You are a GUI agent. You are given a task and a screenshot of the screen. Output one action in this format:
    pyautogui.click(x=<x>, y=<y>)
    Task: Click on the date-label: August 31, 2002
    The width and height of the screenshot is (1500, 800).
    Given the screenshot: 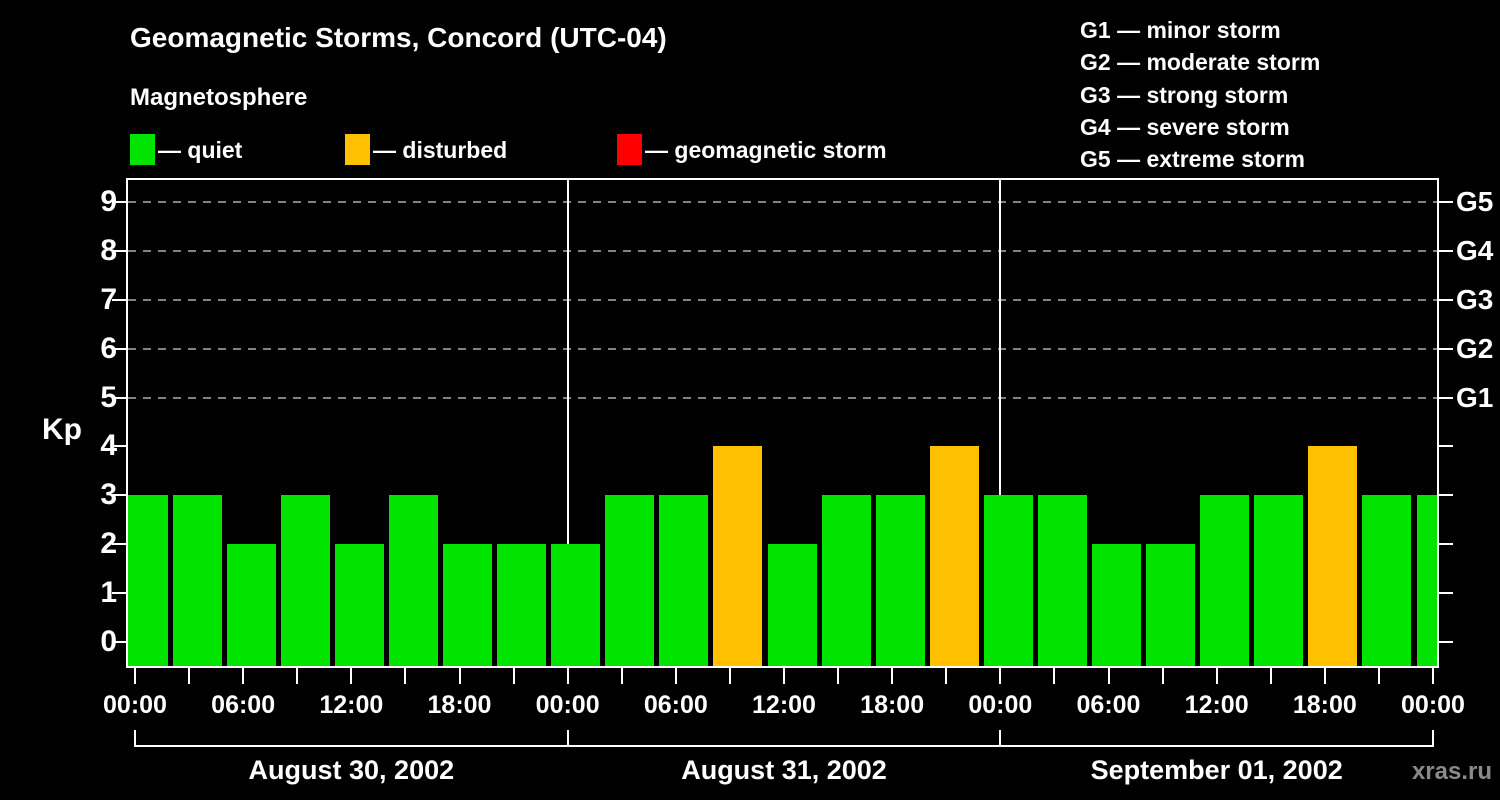 What is the action you would take?
    pyautogui.click(x=784, y=770)
    